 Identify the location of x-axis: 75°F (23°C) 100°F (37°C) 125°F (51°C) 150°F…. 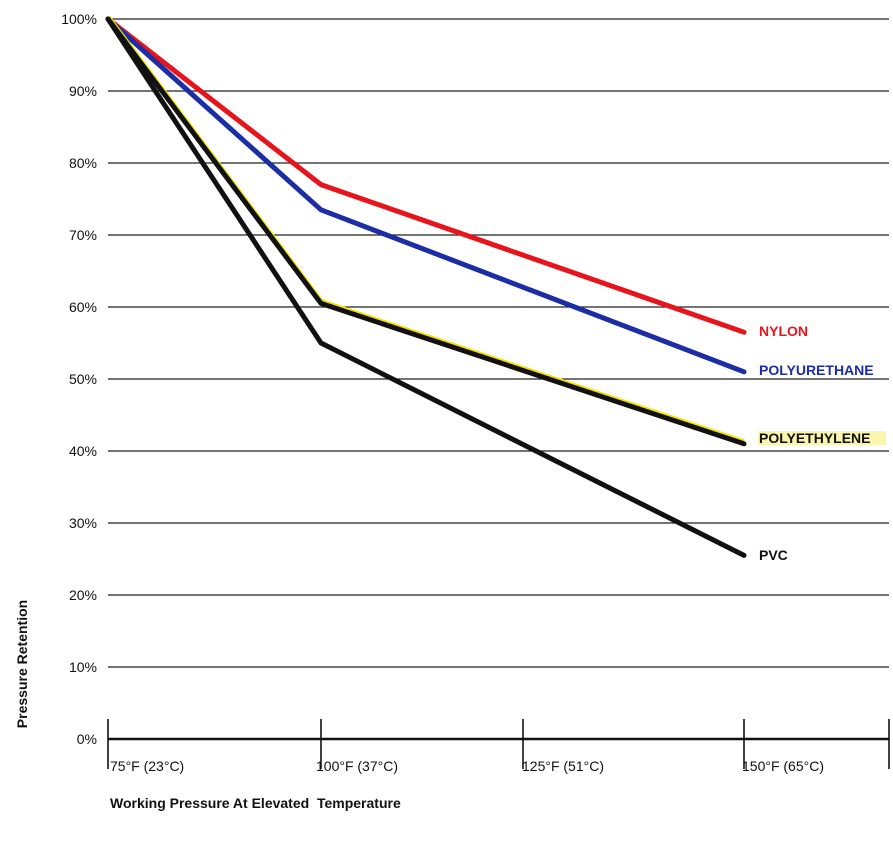
(498, 746).